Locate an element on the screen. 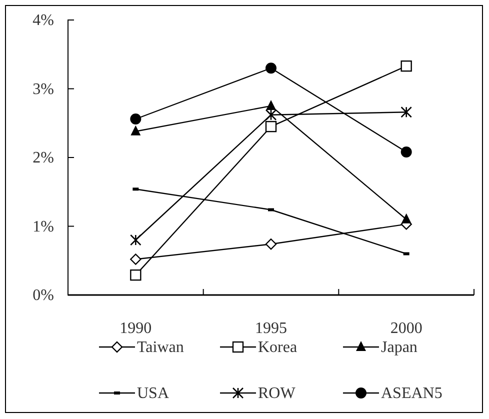  x-tick-label: 1990 is located at coordinates (136, 328).